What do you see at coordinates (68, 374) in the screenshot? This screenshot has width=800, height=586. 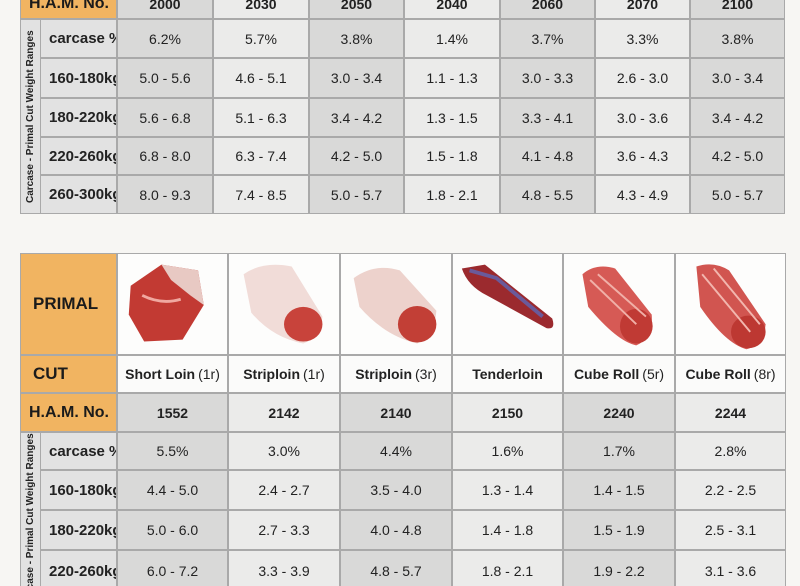 I see `cut-label: CUT` at bounding box center [68, 374].